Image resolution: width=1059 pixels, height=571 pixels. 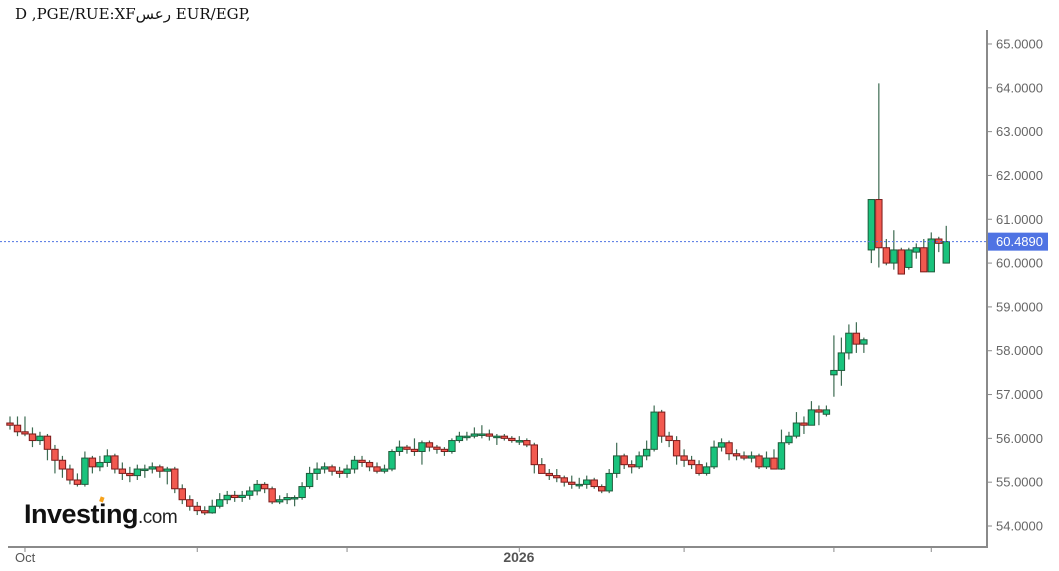 I want to click on y-tick-label: 54.0000, so click(x=1019, y=526).